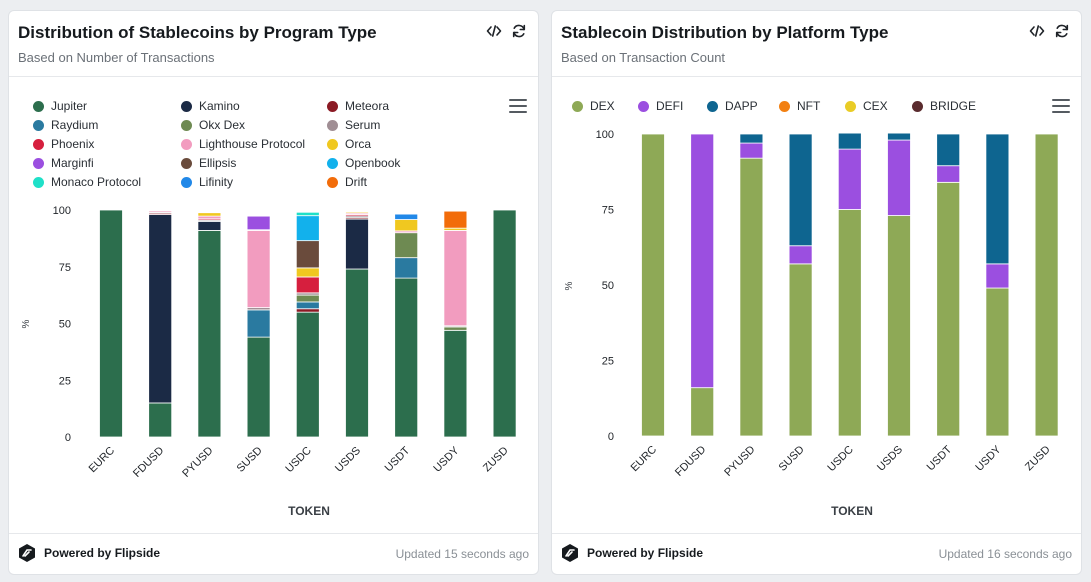 Image resolution: width=1091 pixels, height=582 pixels. Describe the element at coordinates (116, 57) in the screenshot. I see `card-subtitle: Based on Number of Transactions` at that location.